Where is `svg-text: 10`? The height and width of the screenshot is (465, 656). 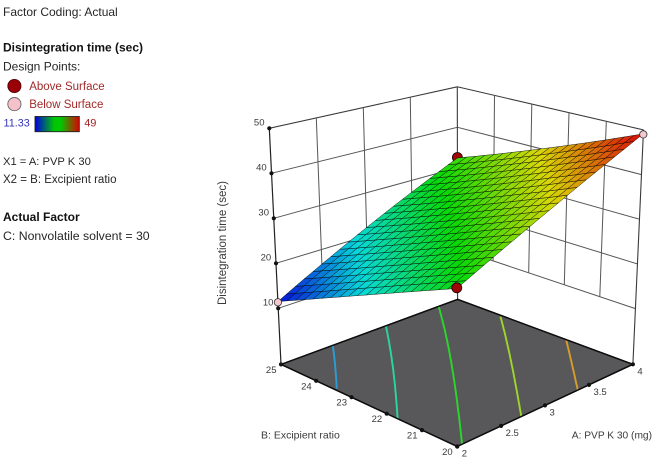 svg-text: 10 is located at coordinates (268, 302).